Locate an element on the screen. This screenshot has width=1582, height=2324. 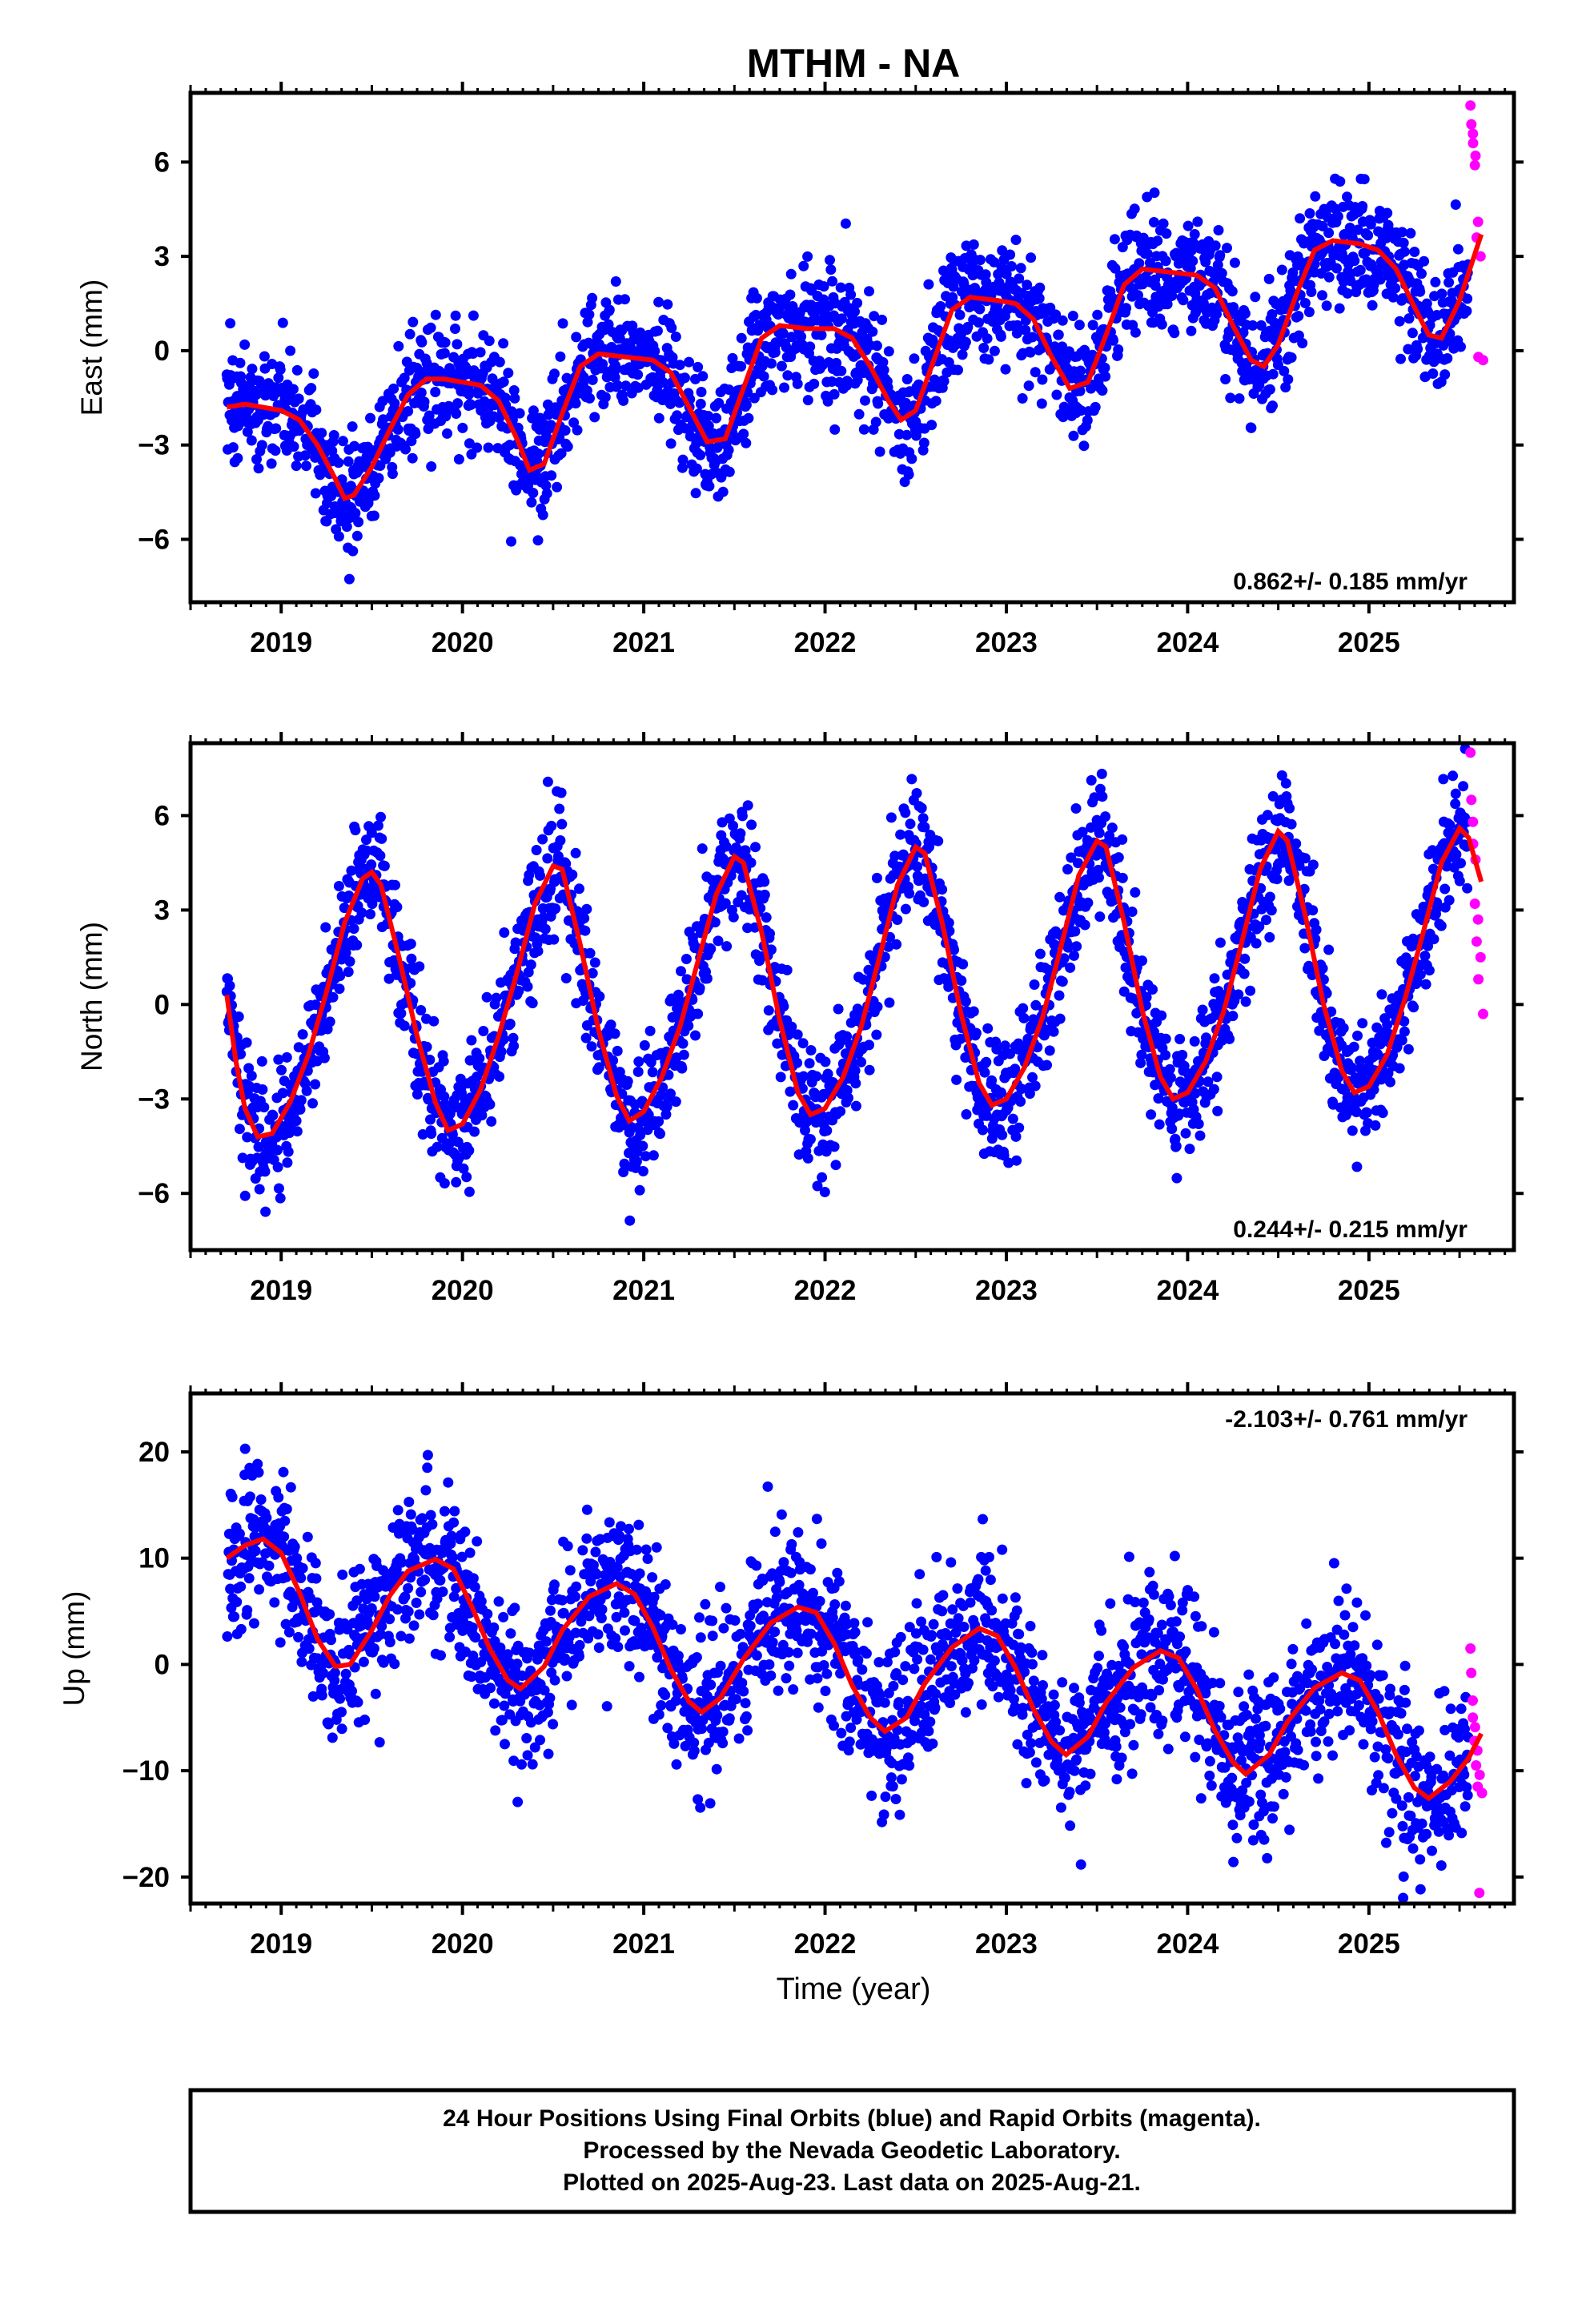
east-rapid-orbit-points is located at coordinates (1476, 233).